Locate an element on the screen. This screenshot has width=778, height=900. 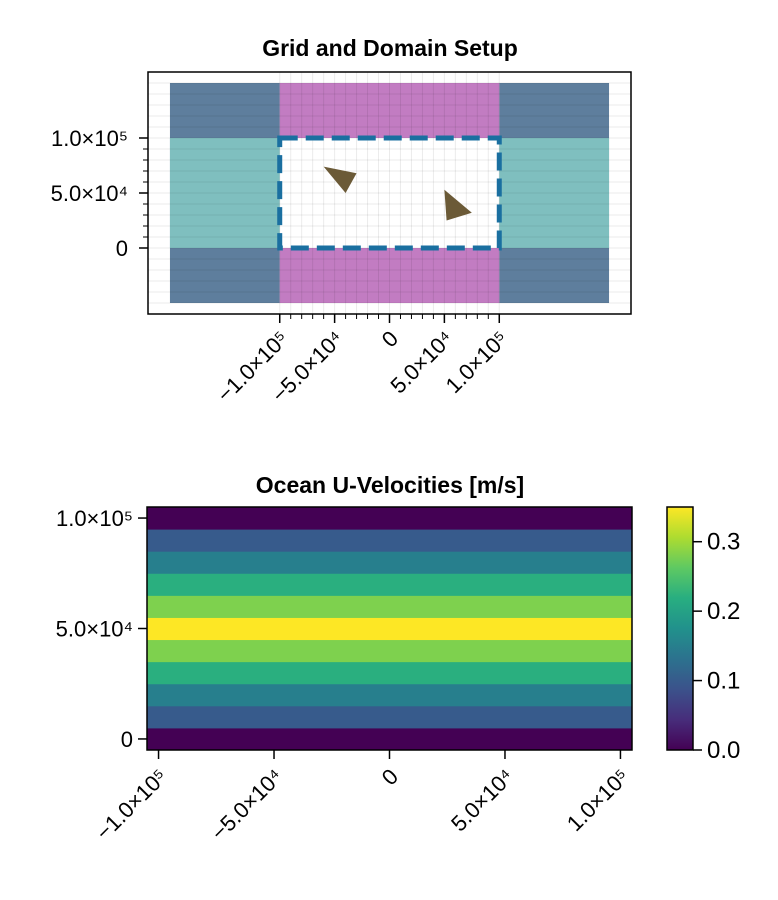
colorbar-tick-label: 0.2 is located at coordinates (723, 611).